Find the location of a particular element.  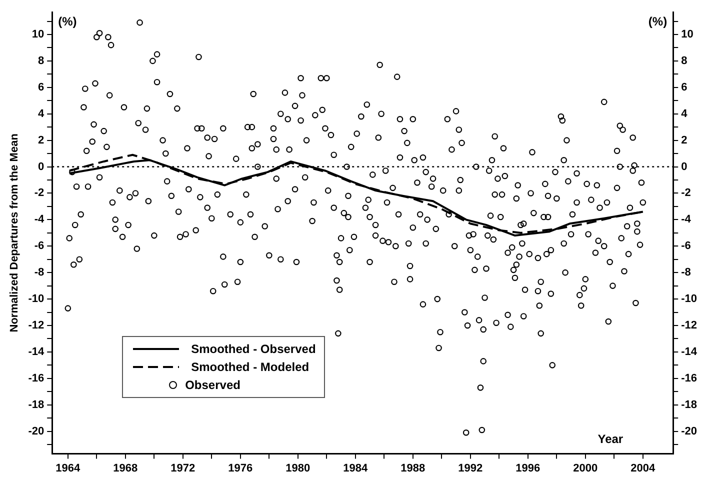

x-tick-label: 1968 is located at coordinates (125, 468).